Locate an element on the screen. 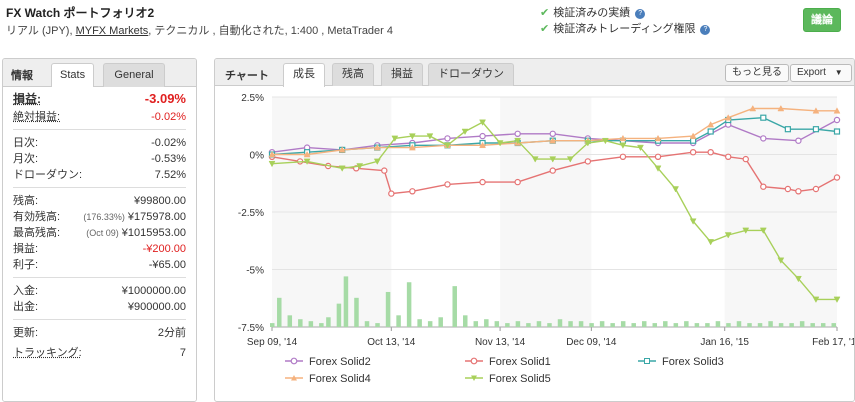  y-tick-label: -2.5% is located at coordinates (251, 213).